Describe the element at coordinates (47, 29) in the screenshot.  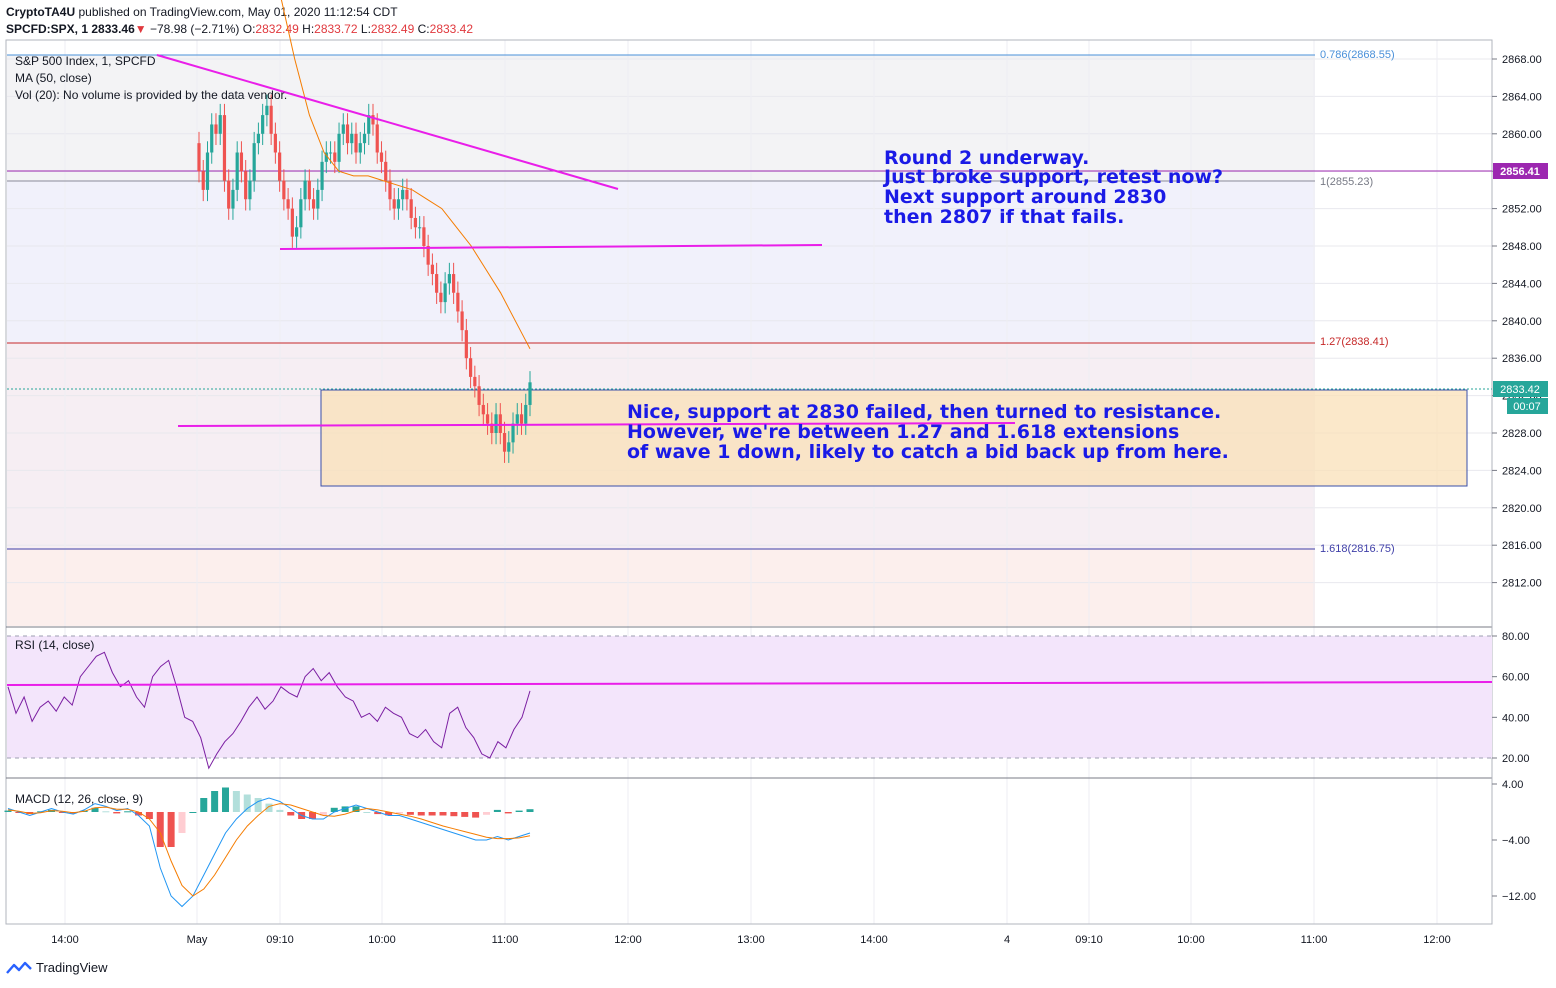
I see `symbol-label: SPCFD:SPX, 1` at that location.